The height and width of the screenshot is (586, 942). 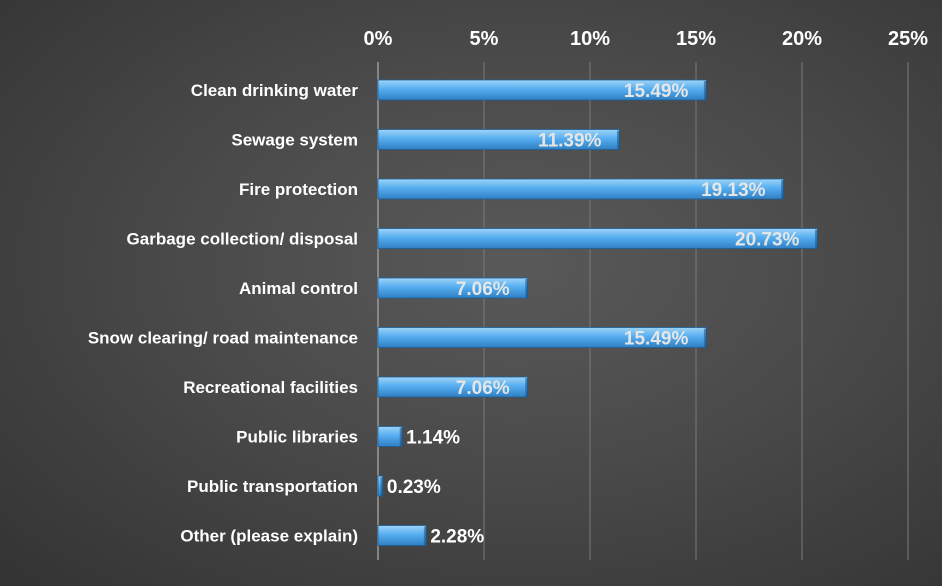 What do you see at coordinates (590, 39) in the screenshot?
I see `x-tick-label: 10%` at bounding box center [590, 39].